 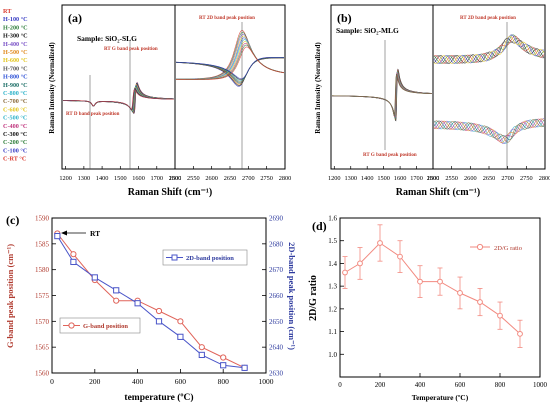 I want to click on d-x-tick-label: 600, so click(x=460, y=385).